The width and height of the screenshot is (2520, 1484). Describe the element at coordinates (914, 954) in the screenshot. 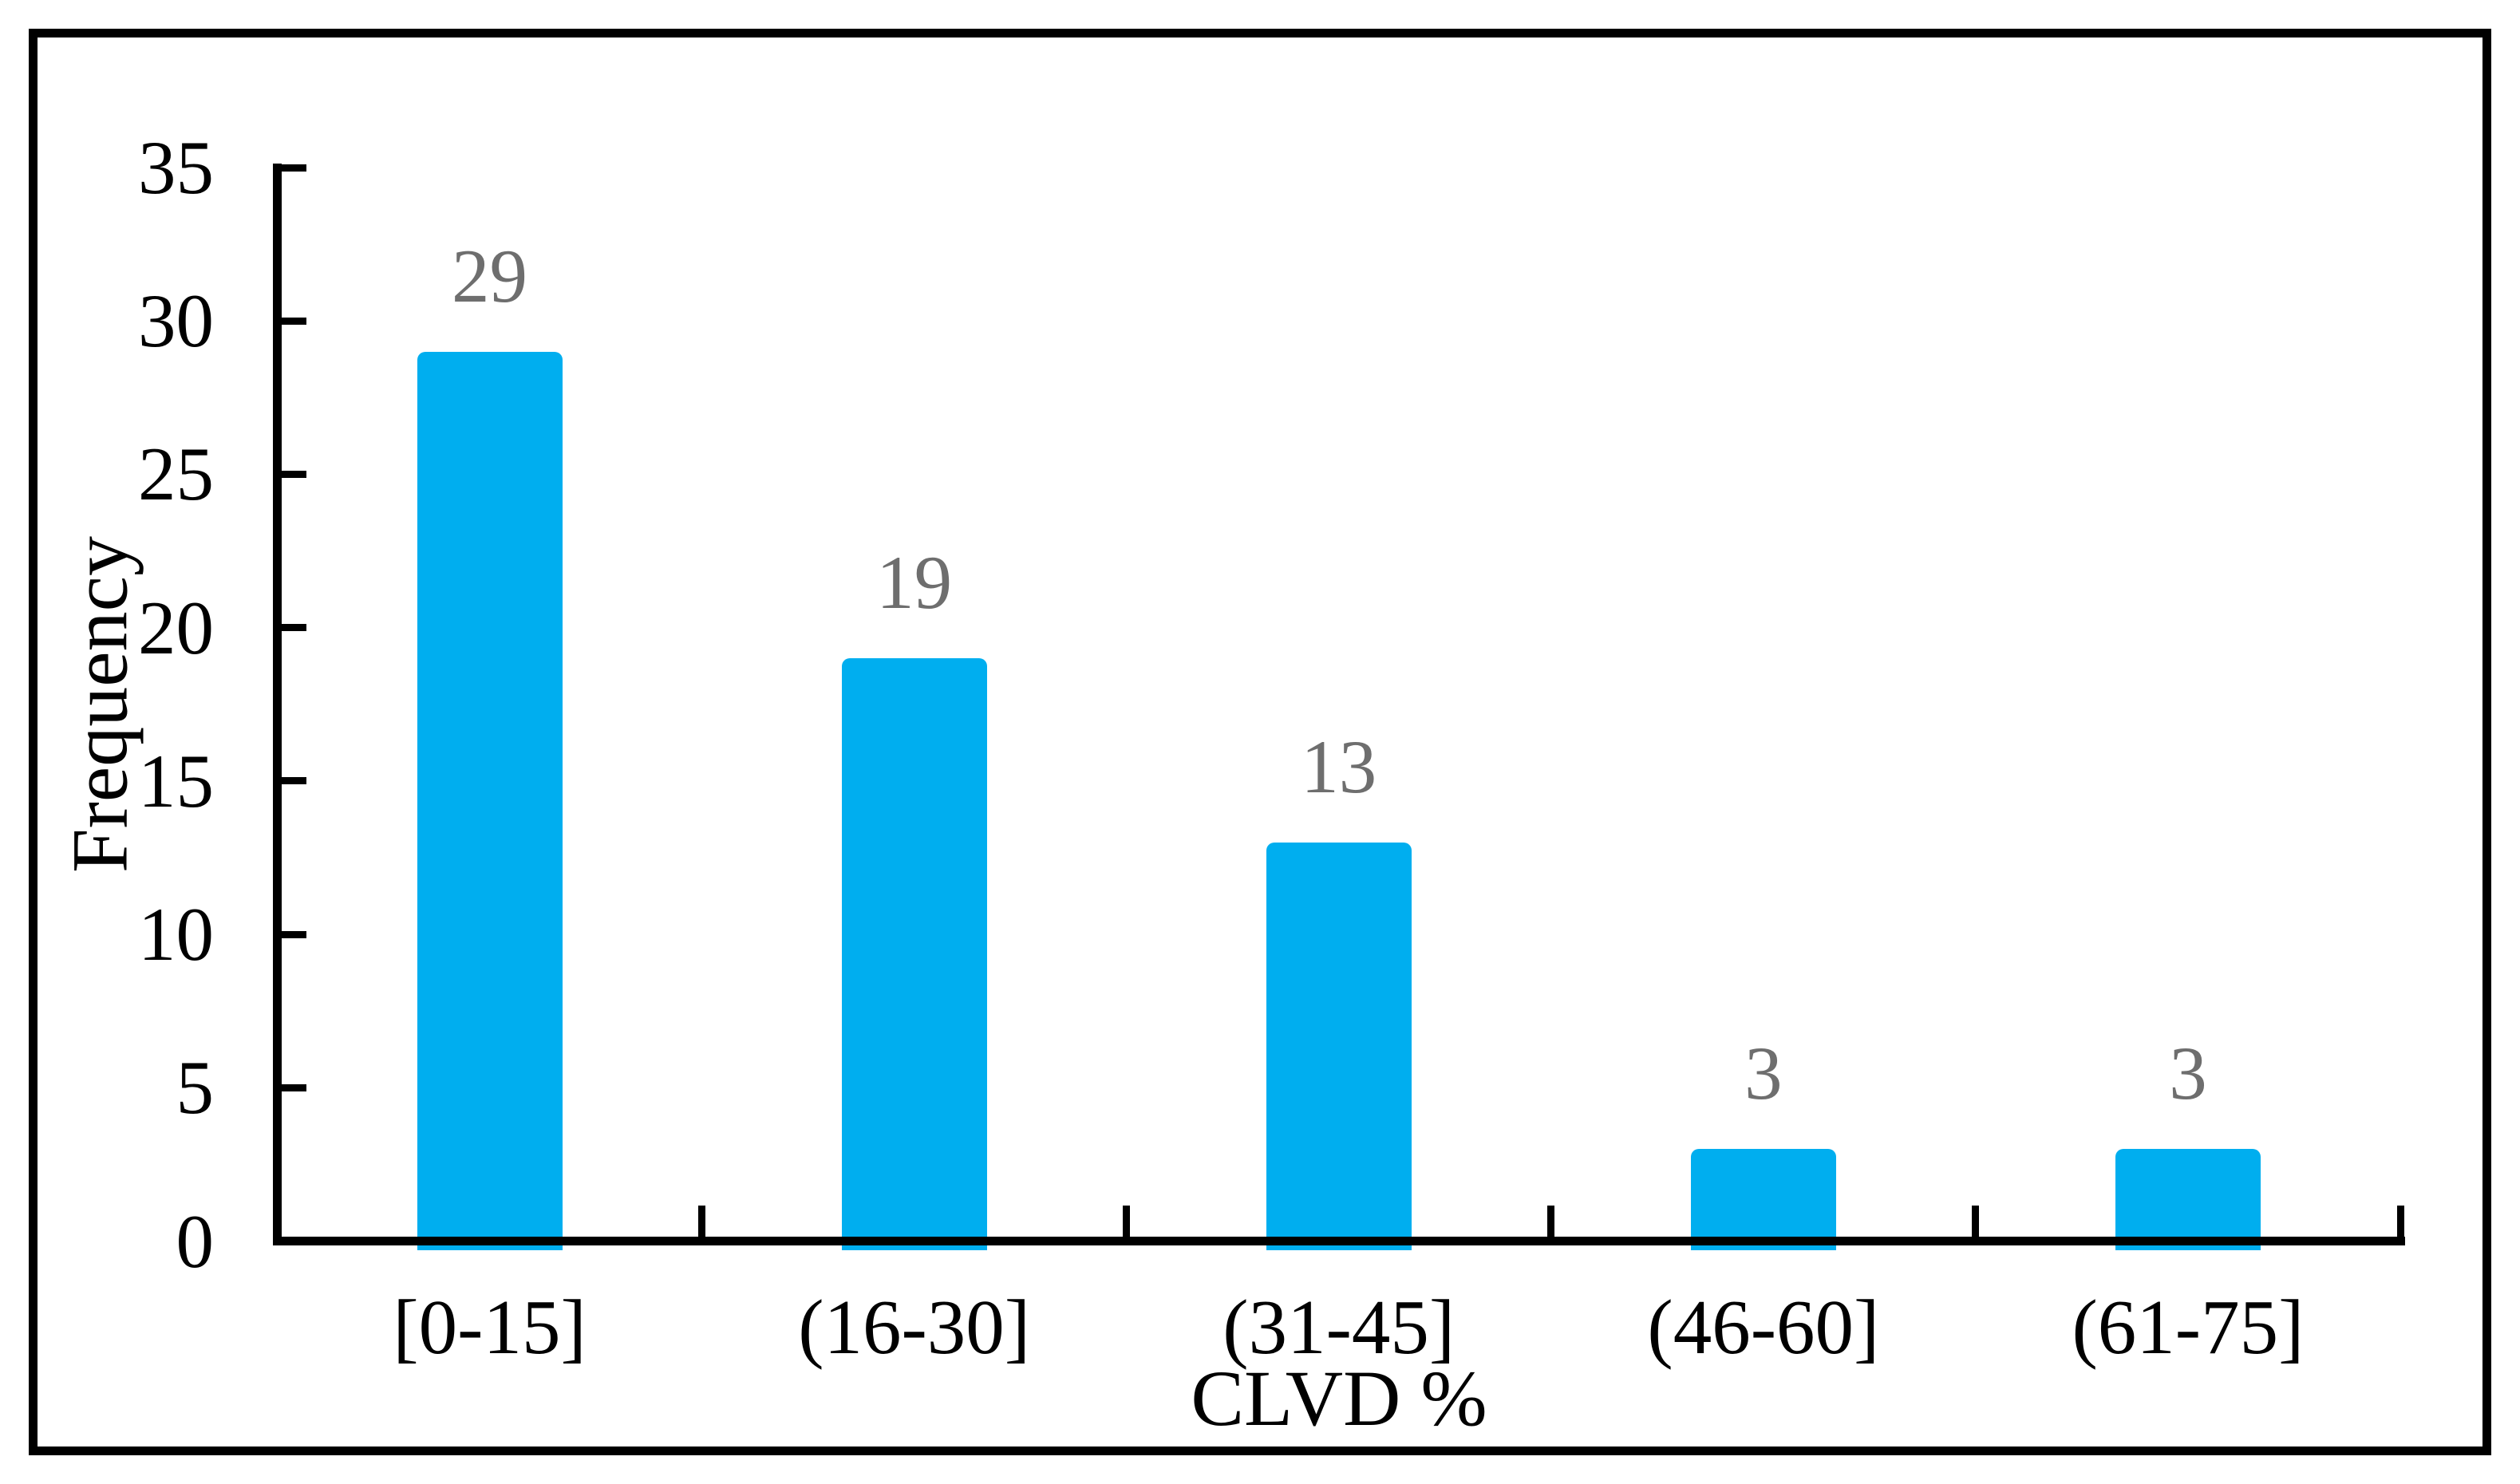

I see `bar-(16-30]` at that location.